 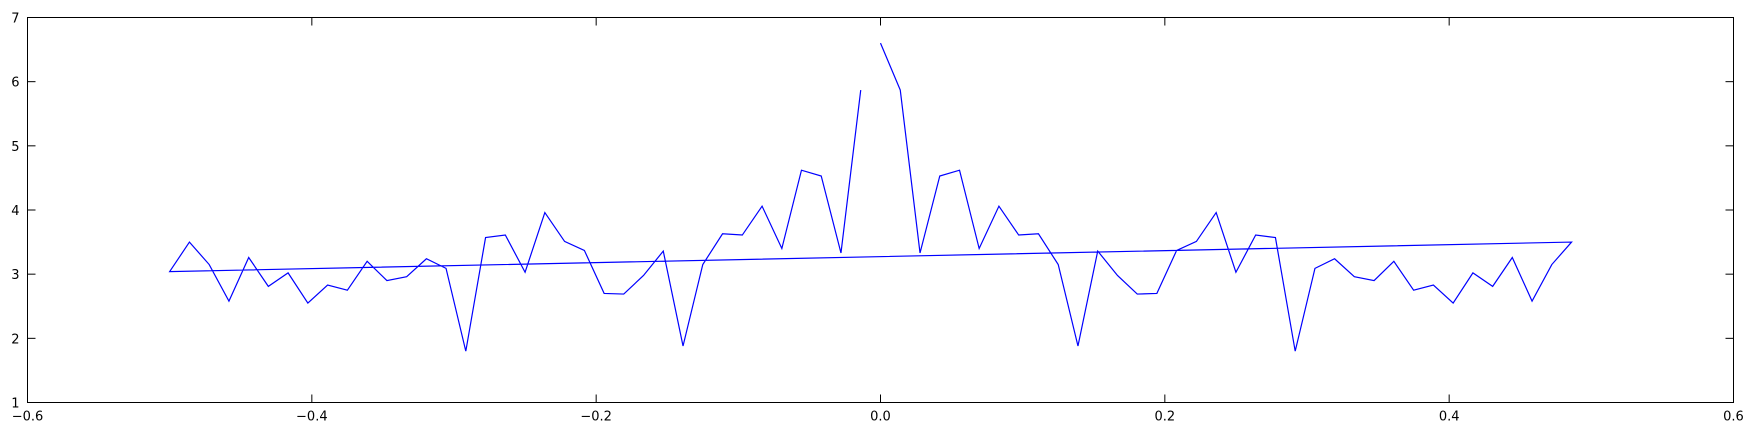 I want to click on y-tick-label: 4, so click(x=15, y=211).